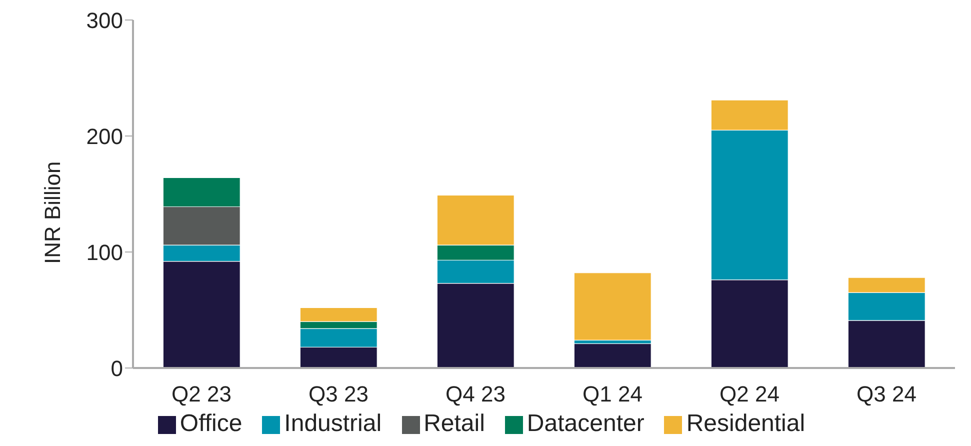 The width and height of the screenshot is (971, 446). What do you see at coordinates (116, 368) in the screenshot?
I see `y-tick-label: 0` at bounding box center [116, 368].